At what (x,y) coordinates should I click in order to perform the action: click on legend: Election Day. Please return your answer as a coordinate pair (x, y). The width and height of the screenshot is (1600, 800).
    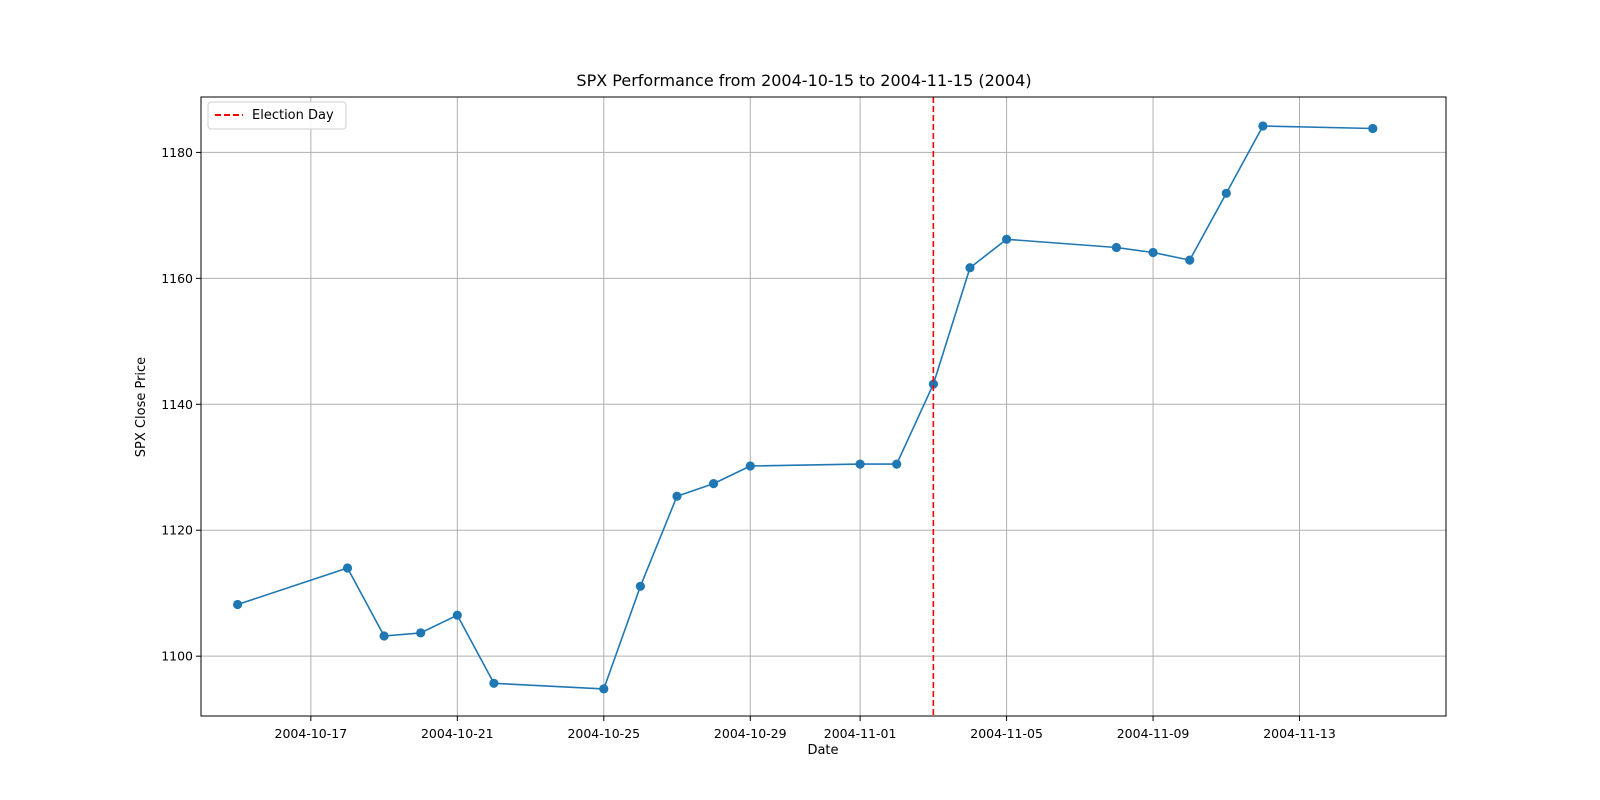
    Looking at the image, I should click on (277, 115).